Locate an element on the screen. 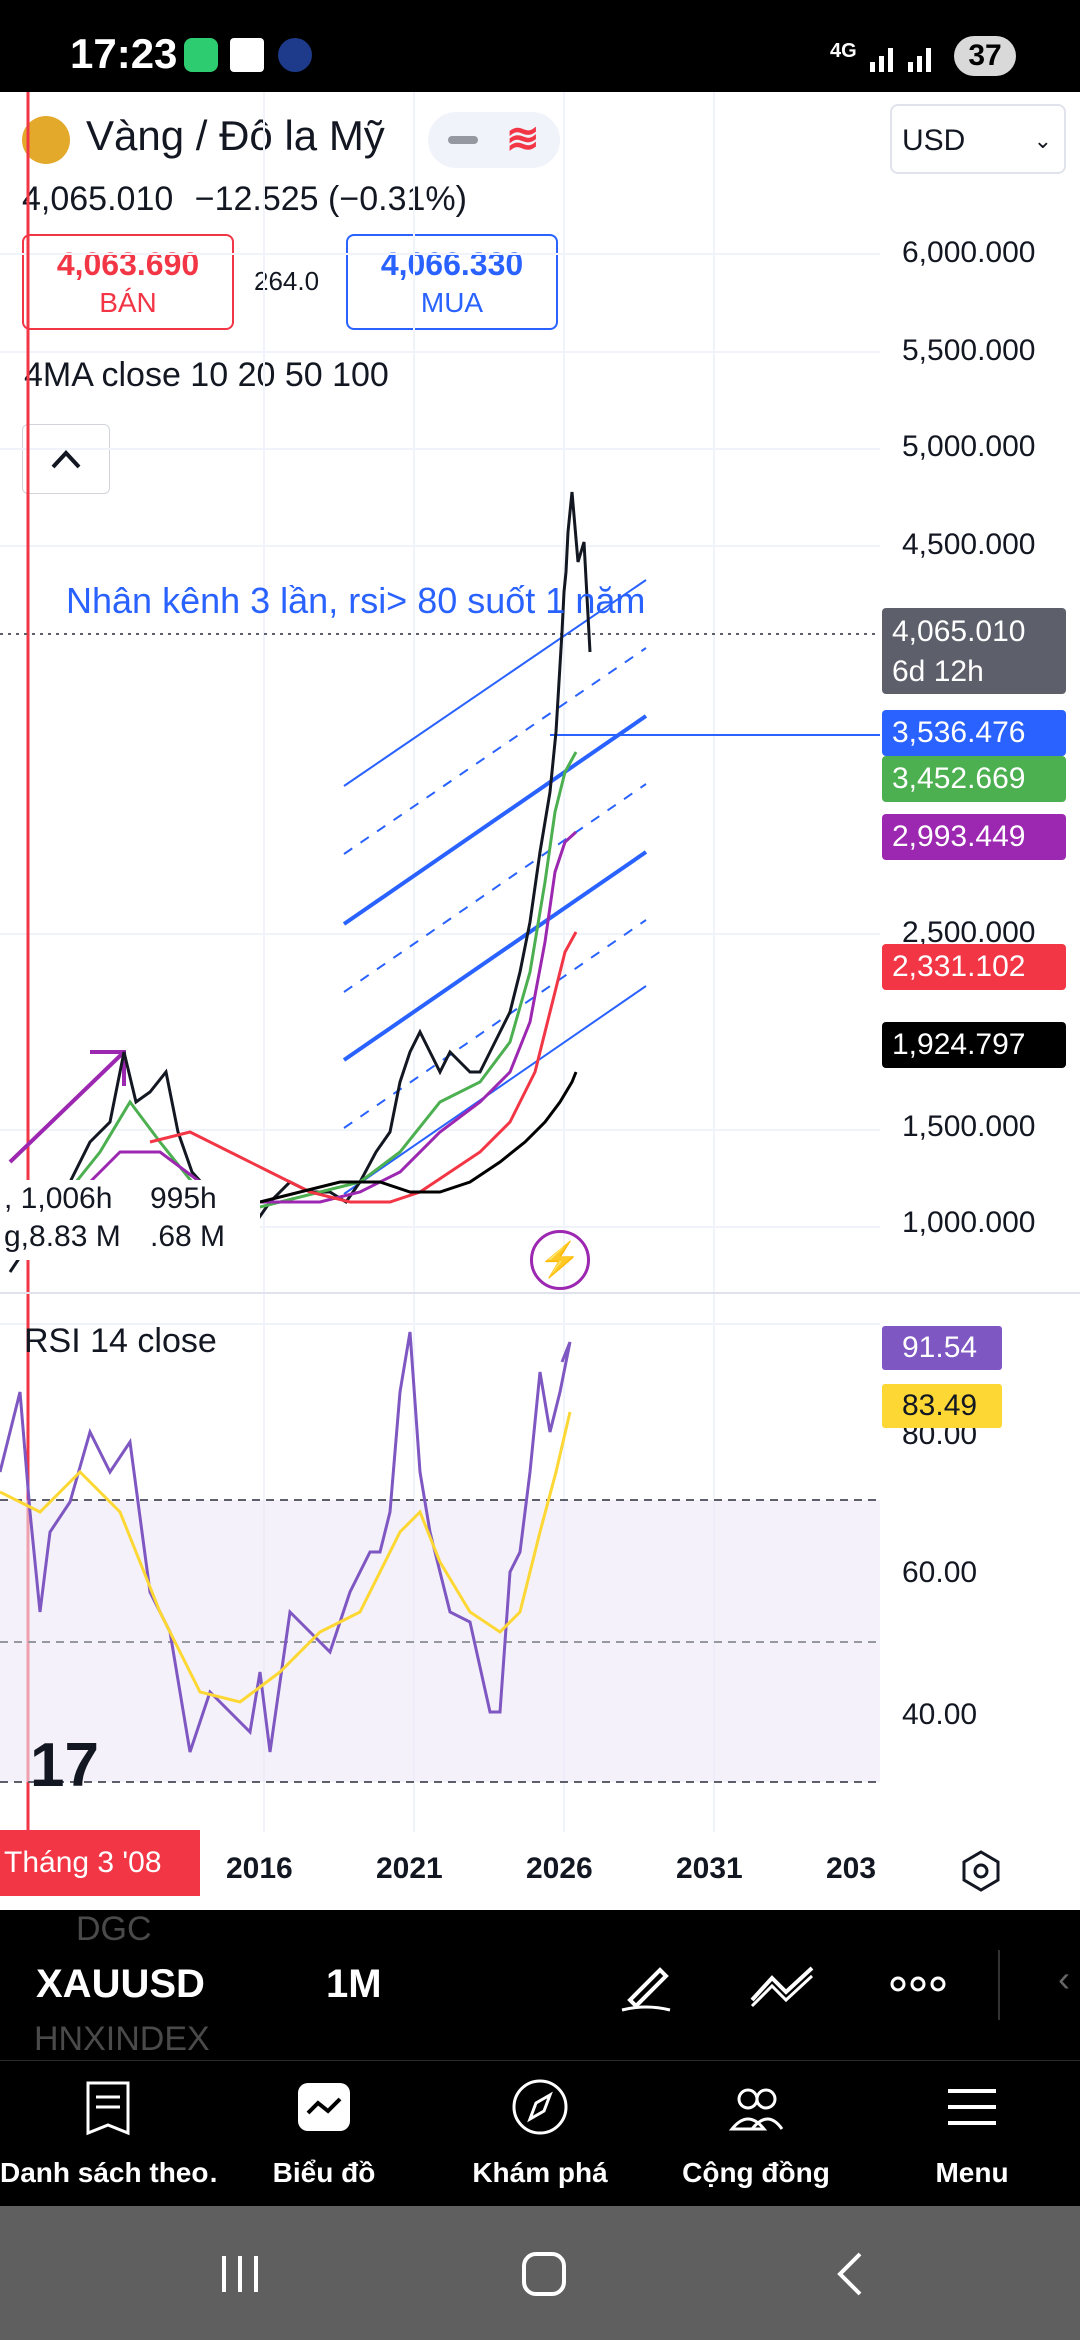 The height and width of the screenshot is (2340, 1080). collapse-legend-button is located at coordinates (66, 459).